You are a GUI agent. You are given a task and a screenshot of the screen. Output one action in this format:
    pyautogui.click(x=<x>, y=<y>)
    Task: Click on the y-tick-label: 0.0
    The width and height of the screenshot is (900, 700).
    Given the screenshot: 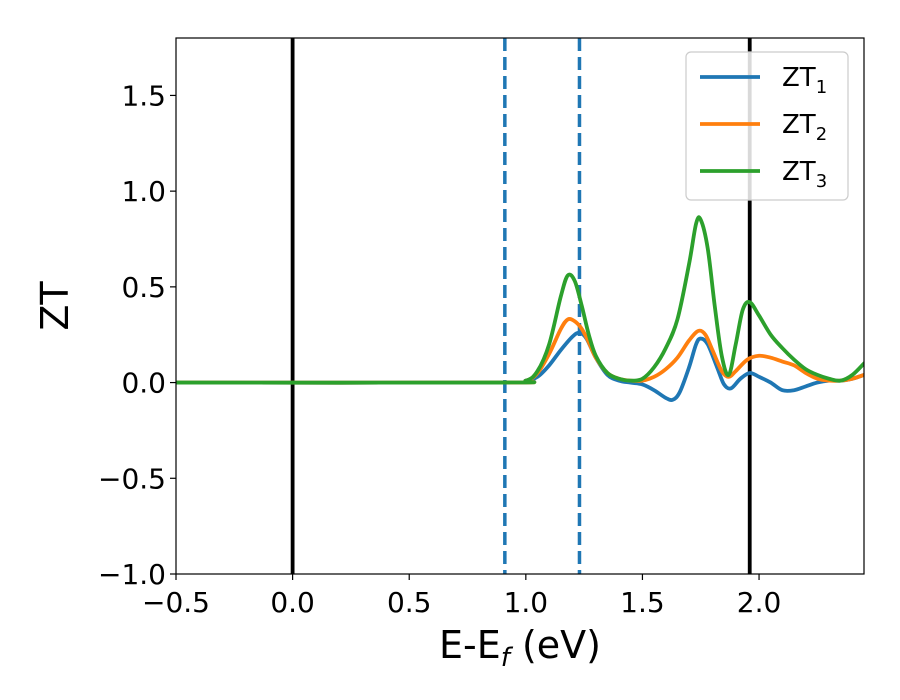 What is the action you would take?
    pyautogui.click(x=143, y=383)
    